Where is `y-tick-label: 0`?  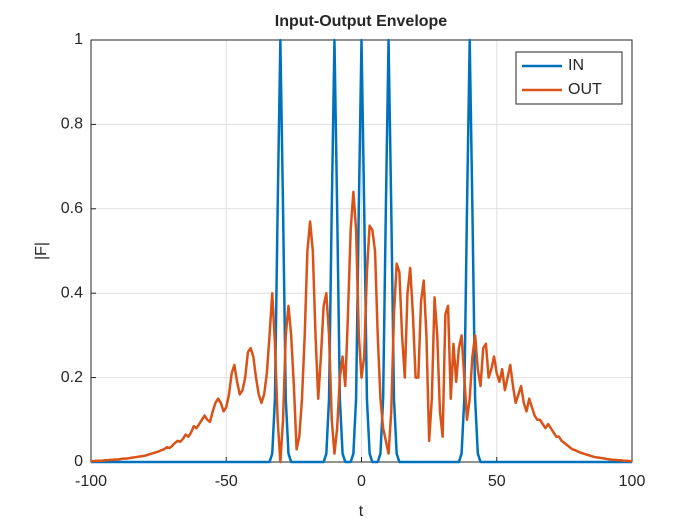 y-tick-label: 0 is located at coordinates (78, 461).